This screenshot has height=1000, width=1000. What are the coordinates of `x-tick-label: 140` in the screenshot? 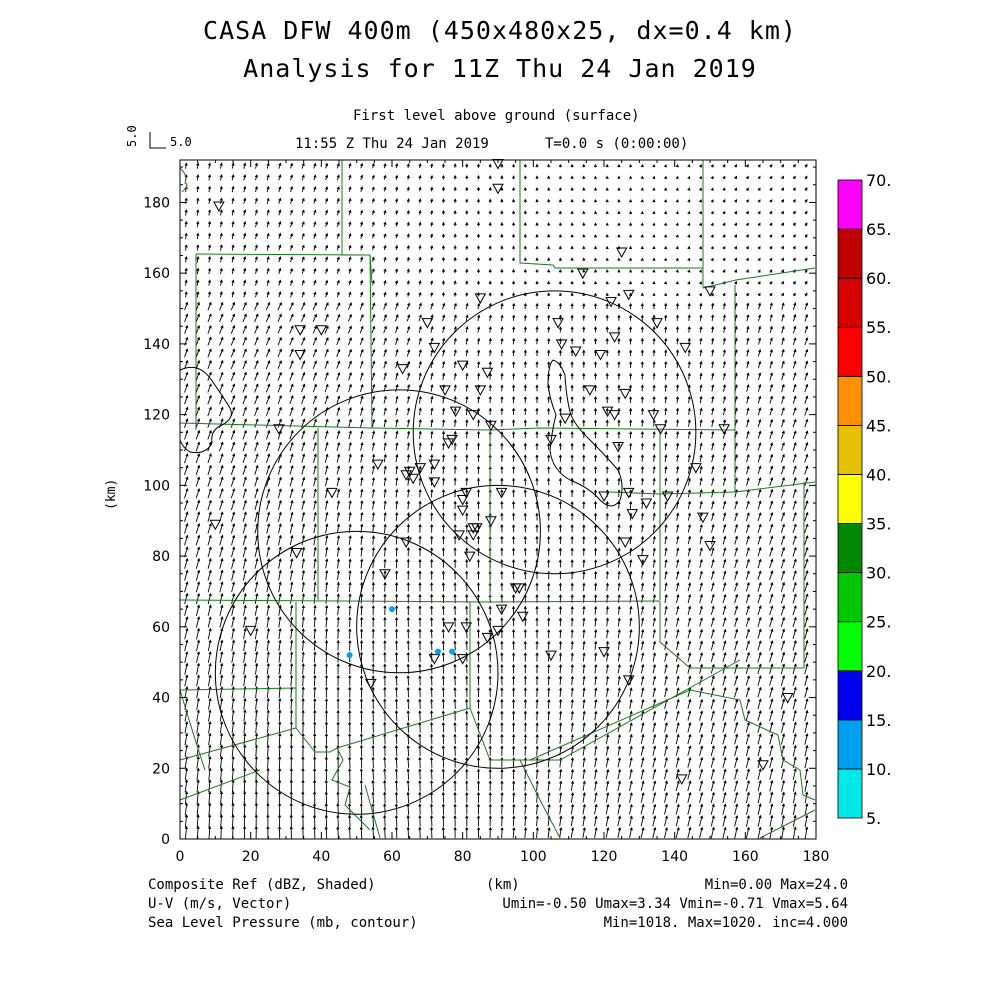 It's located at (674, 857).